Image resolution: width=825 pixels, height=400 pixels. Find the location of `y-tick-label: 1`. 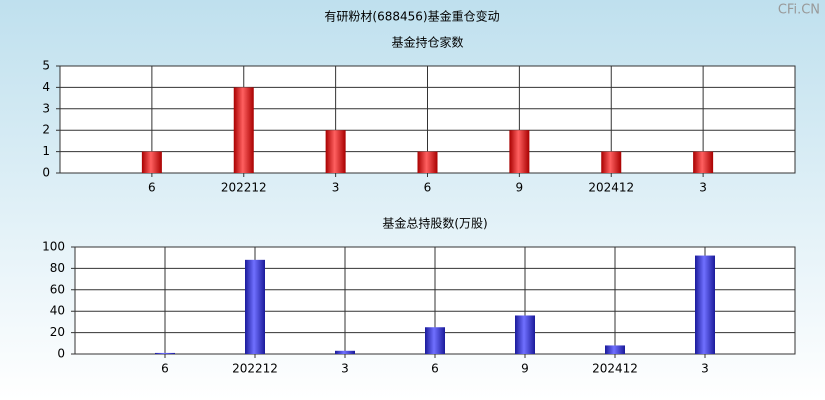

y-tick-label: 1 is located at coordinates (46, 151).